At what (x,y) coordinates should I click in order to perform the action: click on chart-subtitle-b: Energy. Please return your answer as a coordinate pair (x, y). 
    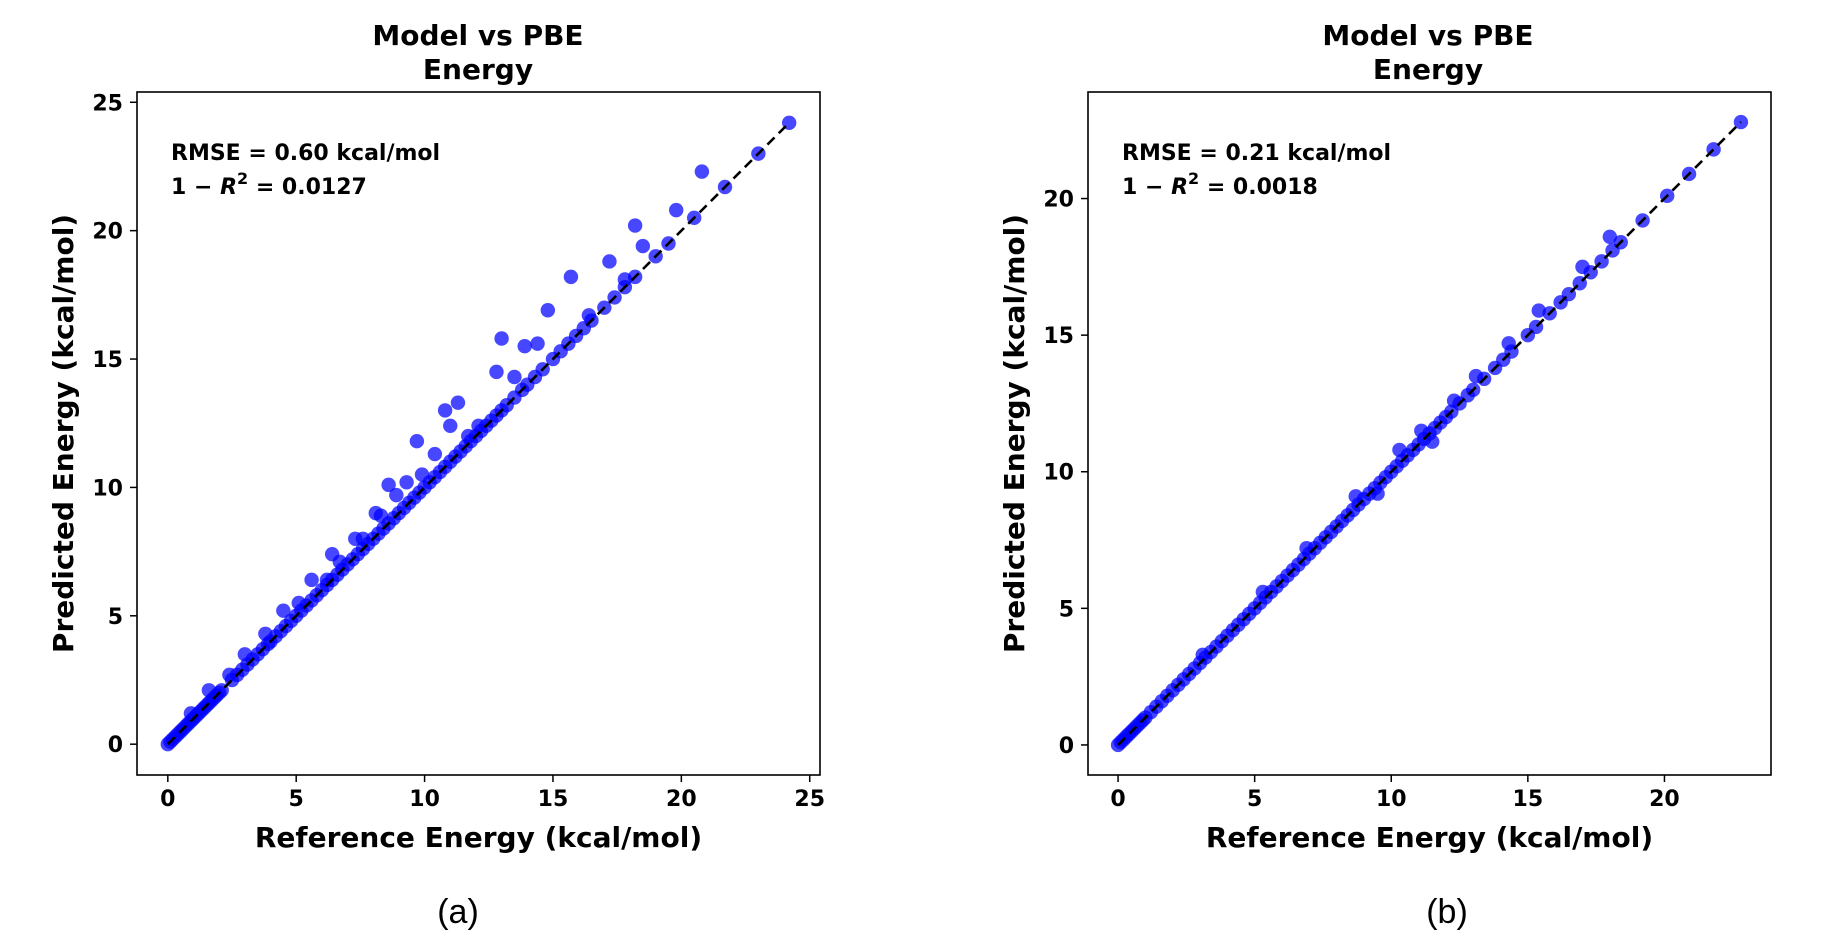
    Looking at the image, I should click on (1428, 69).